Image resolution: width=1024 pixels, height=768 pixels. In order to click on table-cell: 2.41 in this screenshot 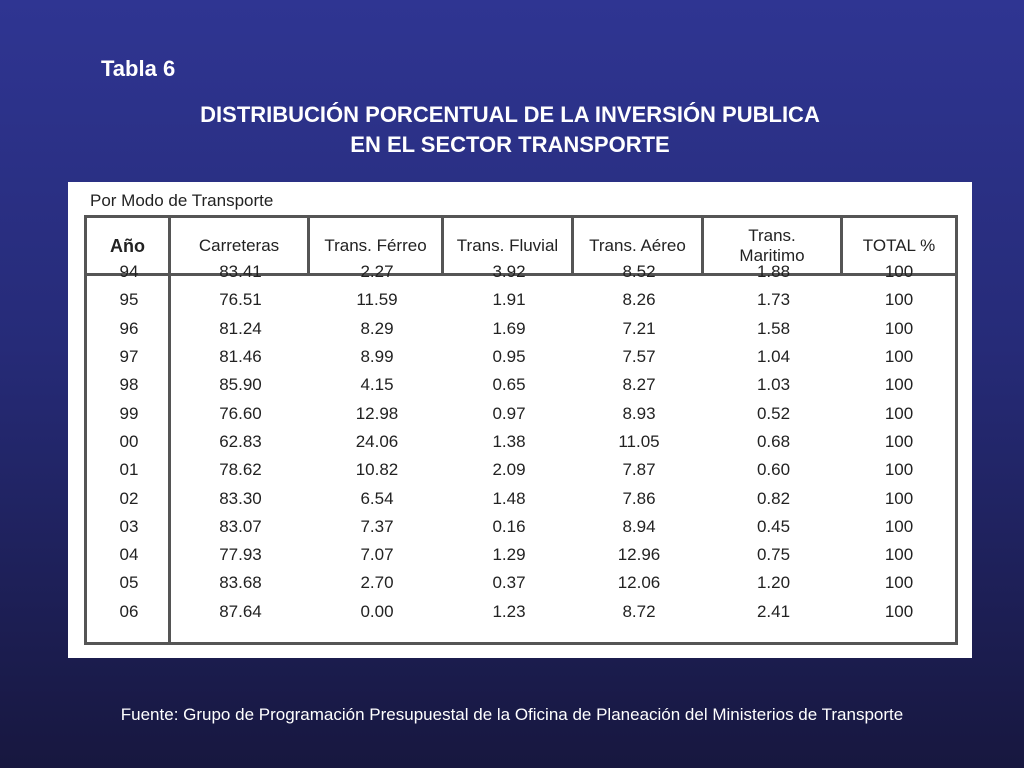, I will do `click(773, 611)`.